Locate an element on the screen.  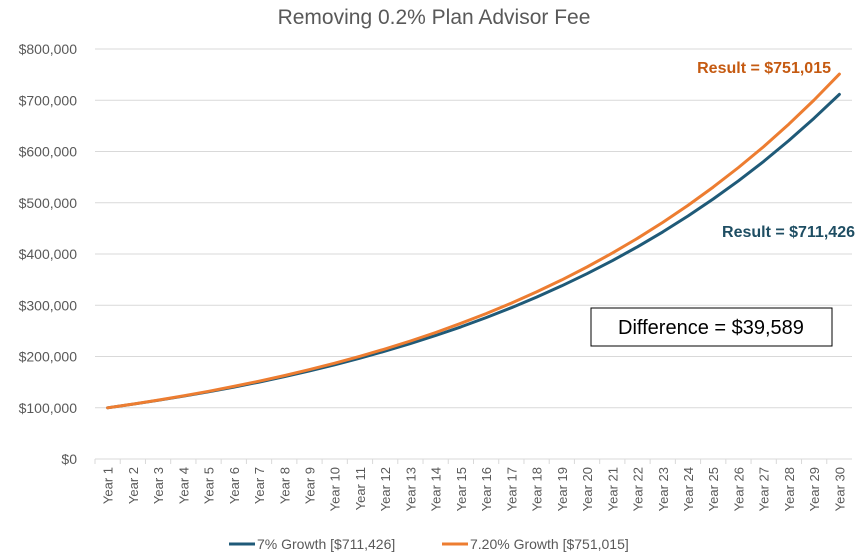
x-tick-label: Year 30 is located at coordinates (839, 489).